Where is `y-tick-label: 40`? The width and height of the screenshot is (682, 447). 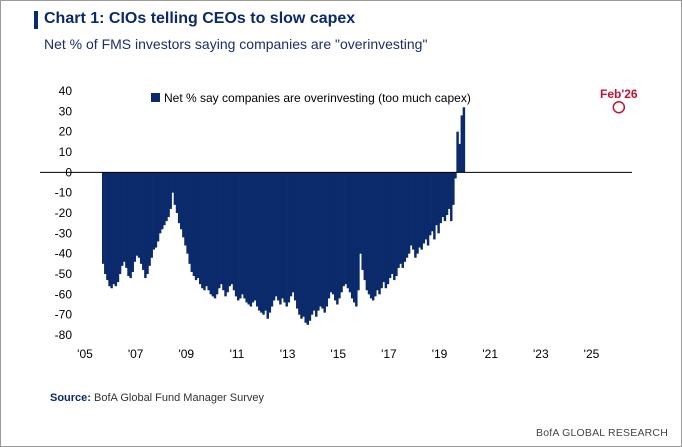 y-tick-label: 40 is located at coordinates (66, 91).